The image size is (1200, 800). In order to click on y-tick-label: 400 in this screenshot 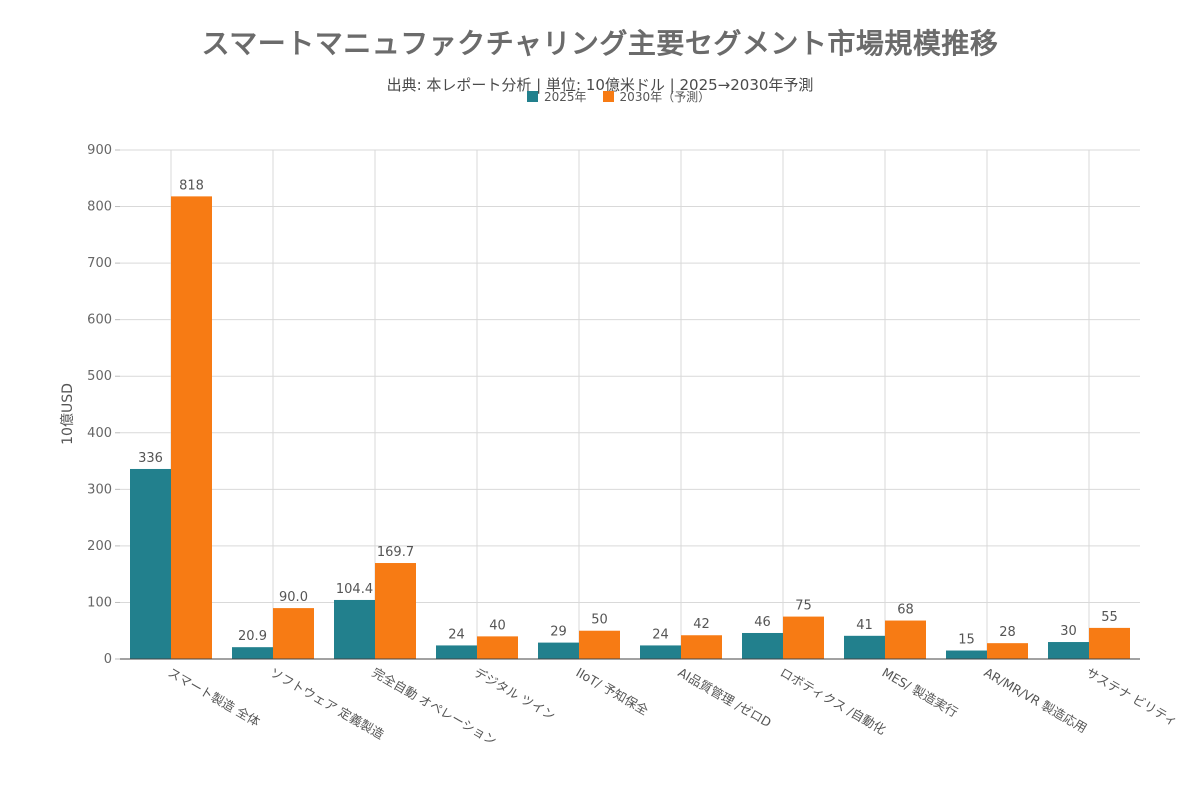, I will do `click(99, 433)`.